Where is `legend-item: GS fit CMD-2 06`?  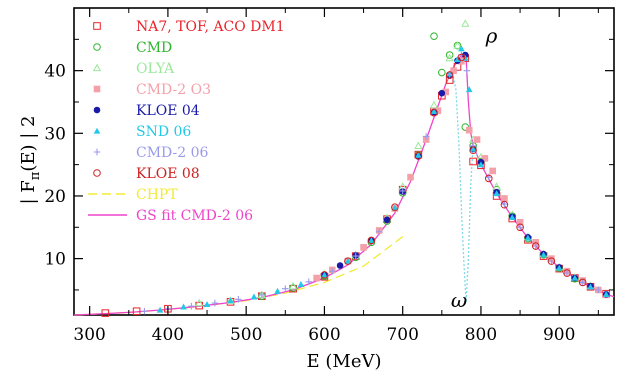 legend-item: GS fit CMD-2 06 is located at coordinates (170, 216).